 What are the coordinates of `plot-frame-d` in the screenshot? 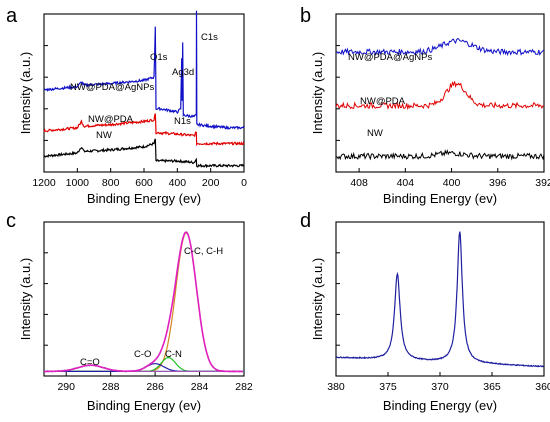 It's located at (440, 299).